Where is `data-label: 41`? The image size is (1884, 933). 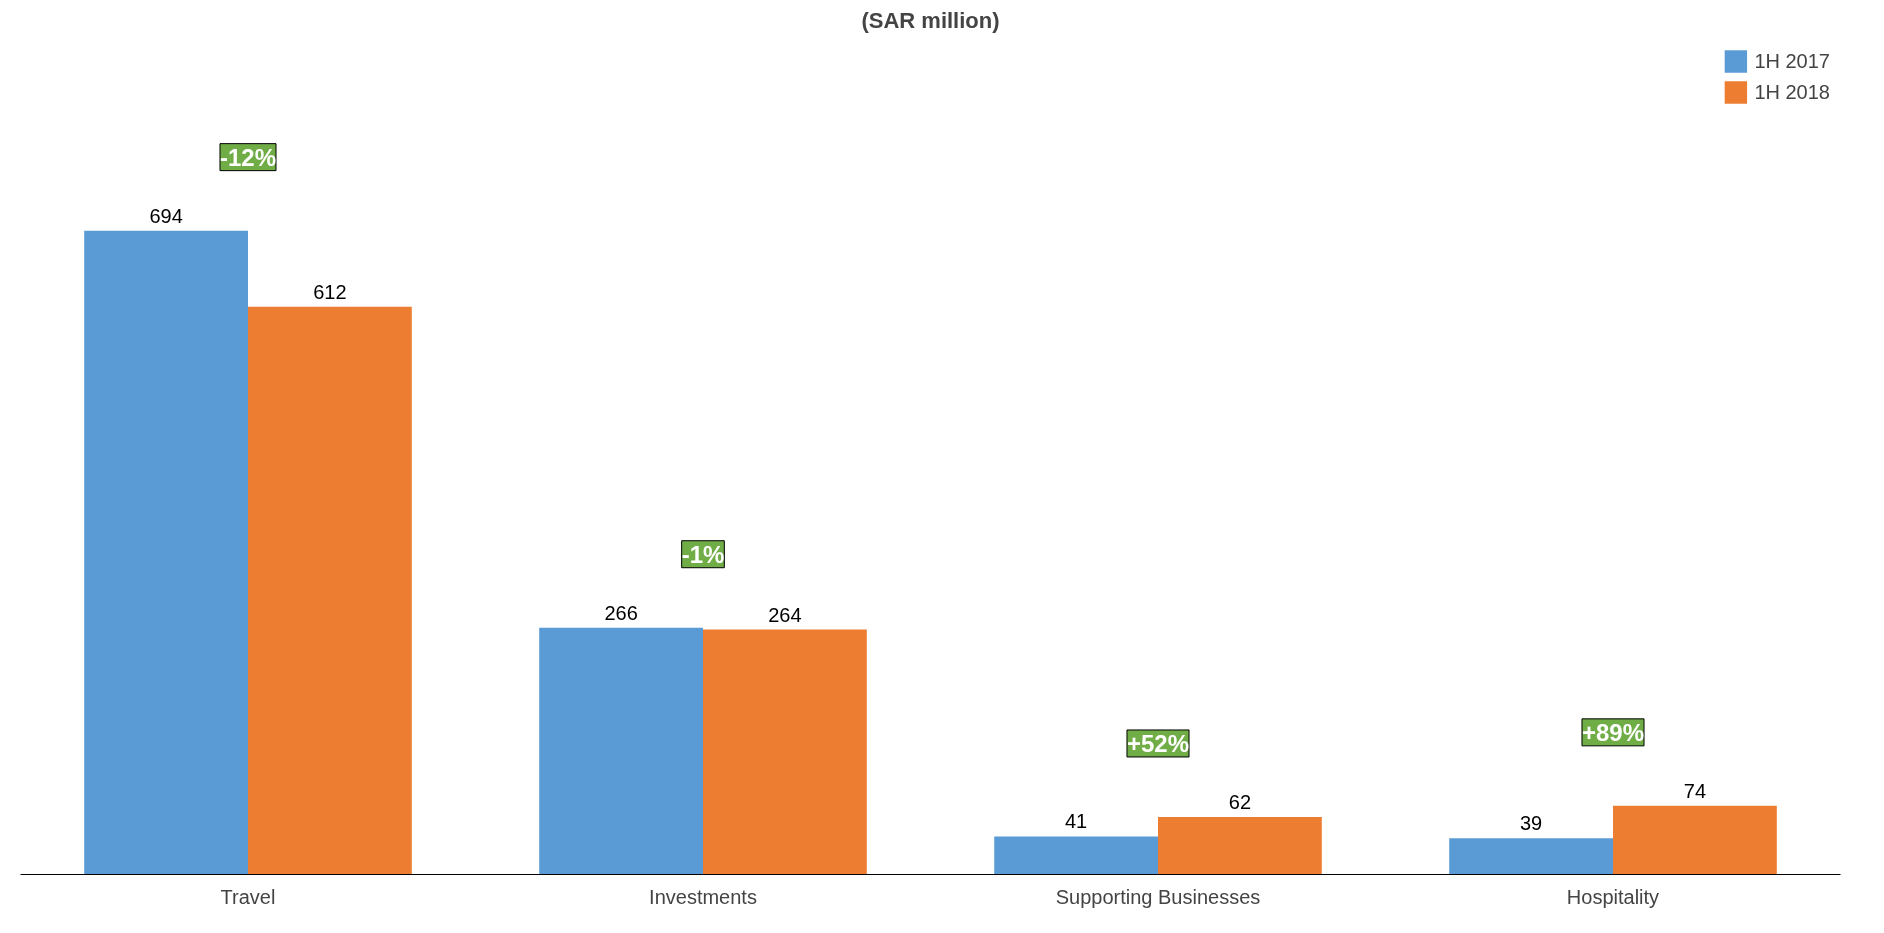 data-label: 41 is located at coordinates (1076, 821).